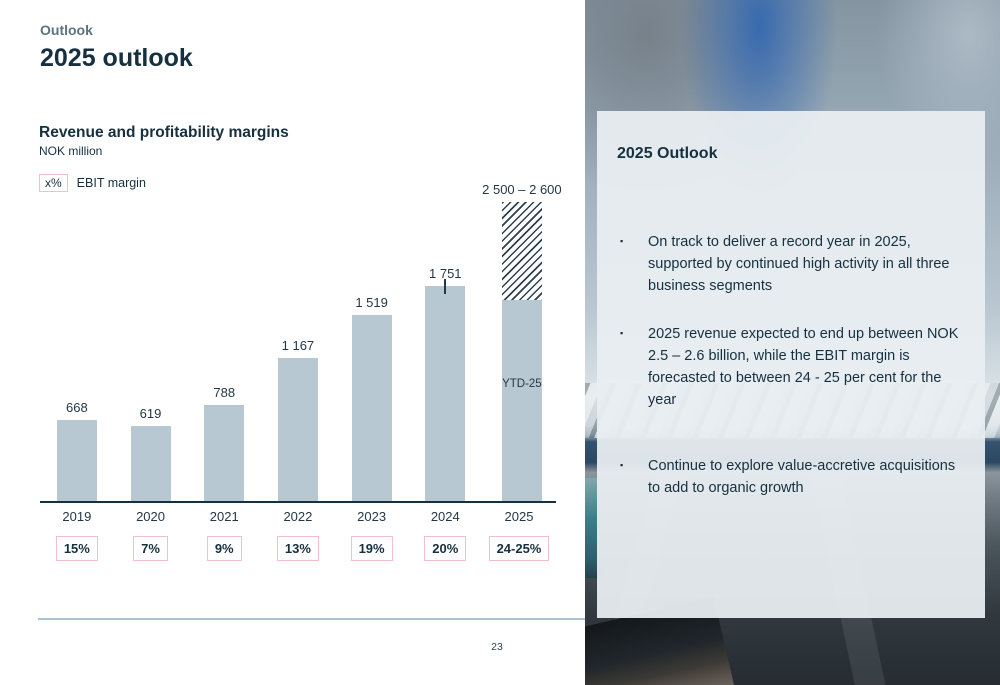 The height and width of the screenshot is (685, 1000). Describe the element at coordinates (224, 342) in the screenshot. I see `chart-column-2021: 788` at that location.